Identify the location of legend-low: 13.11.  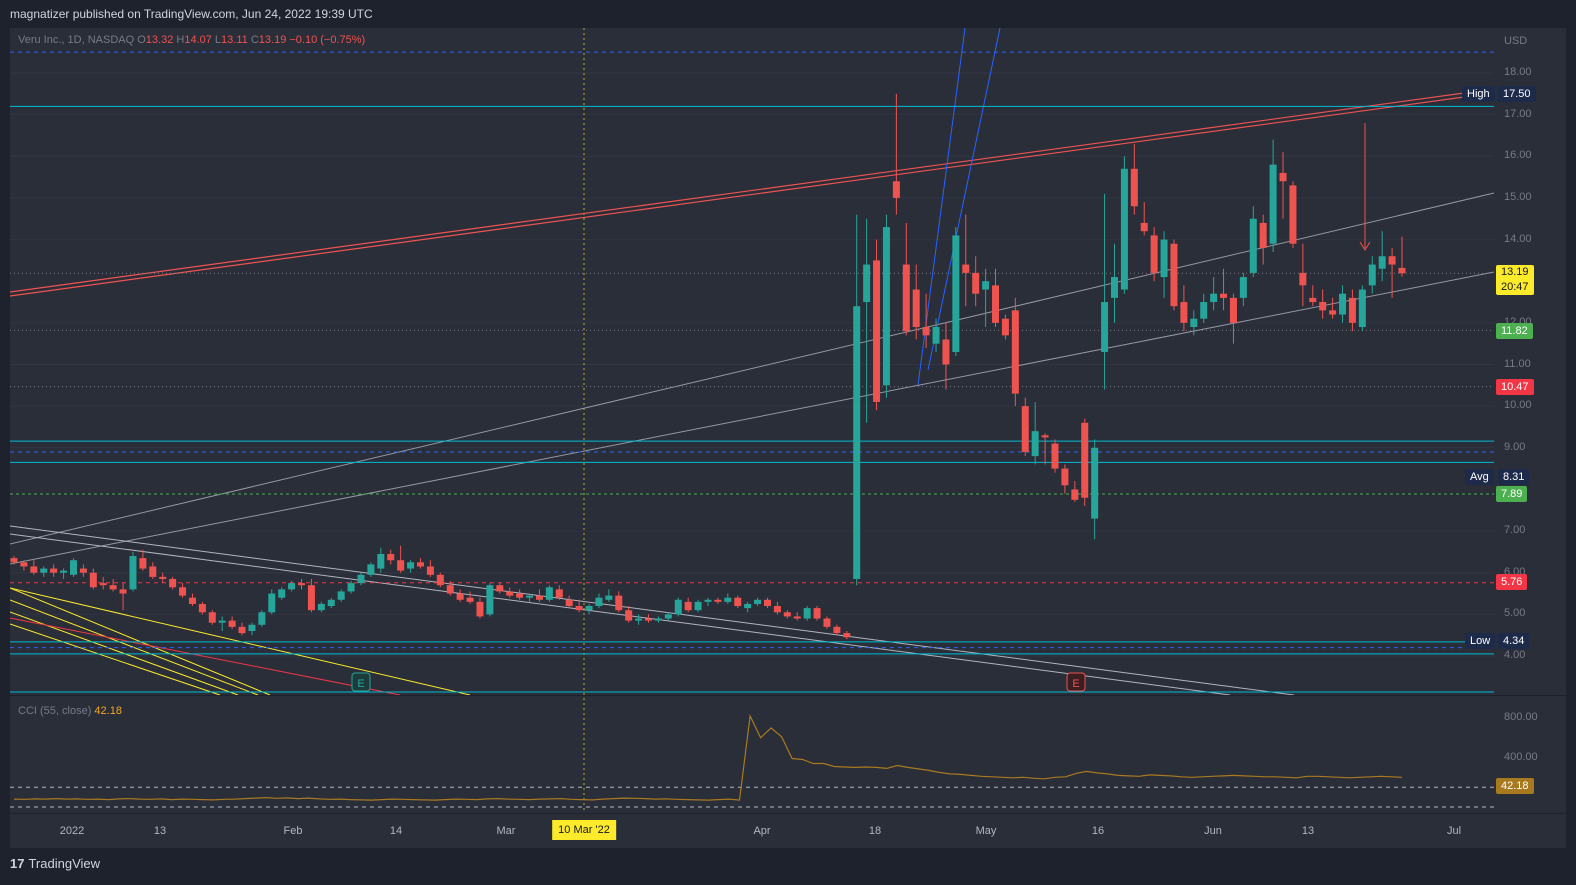
(234, 40).